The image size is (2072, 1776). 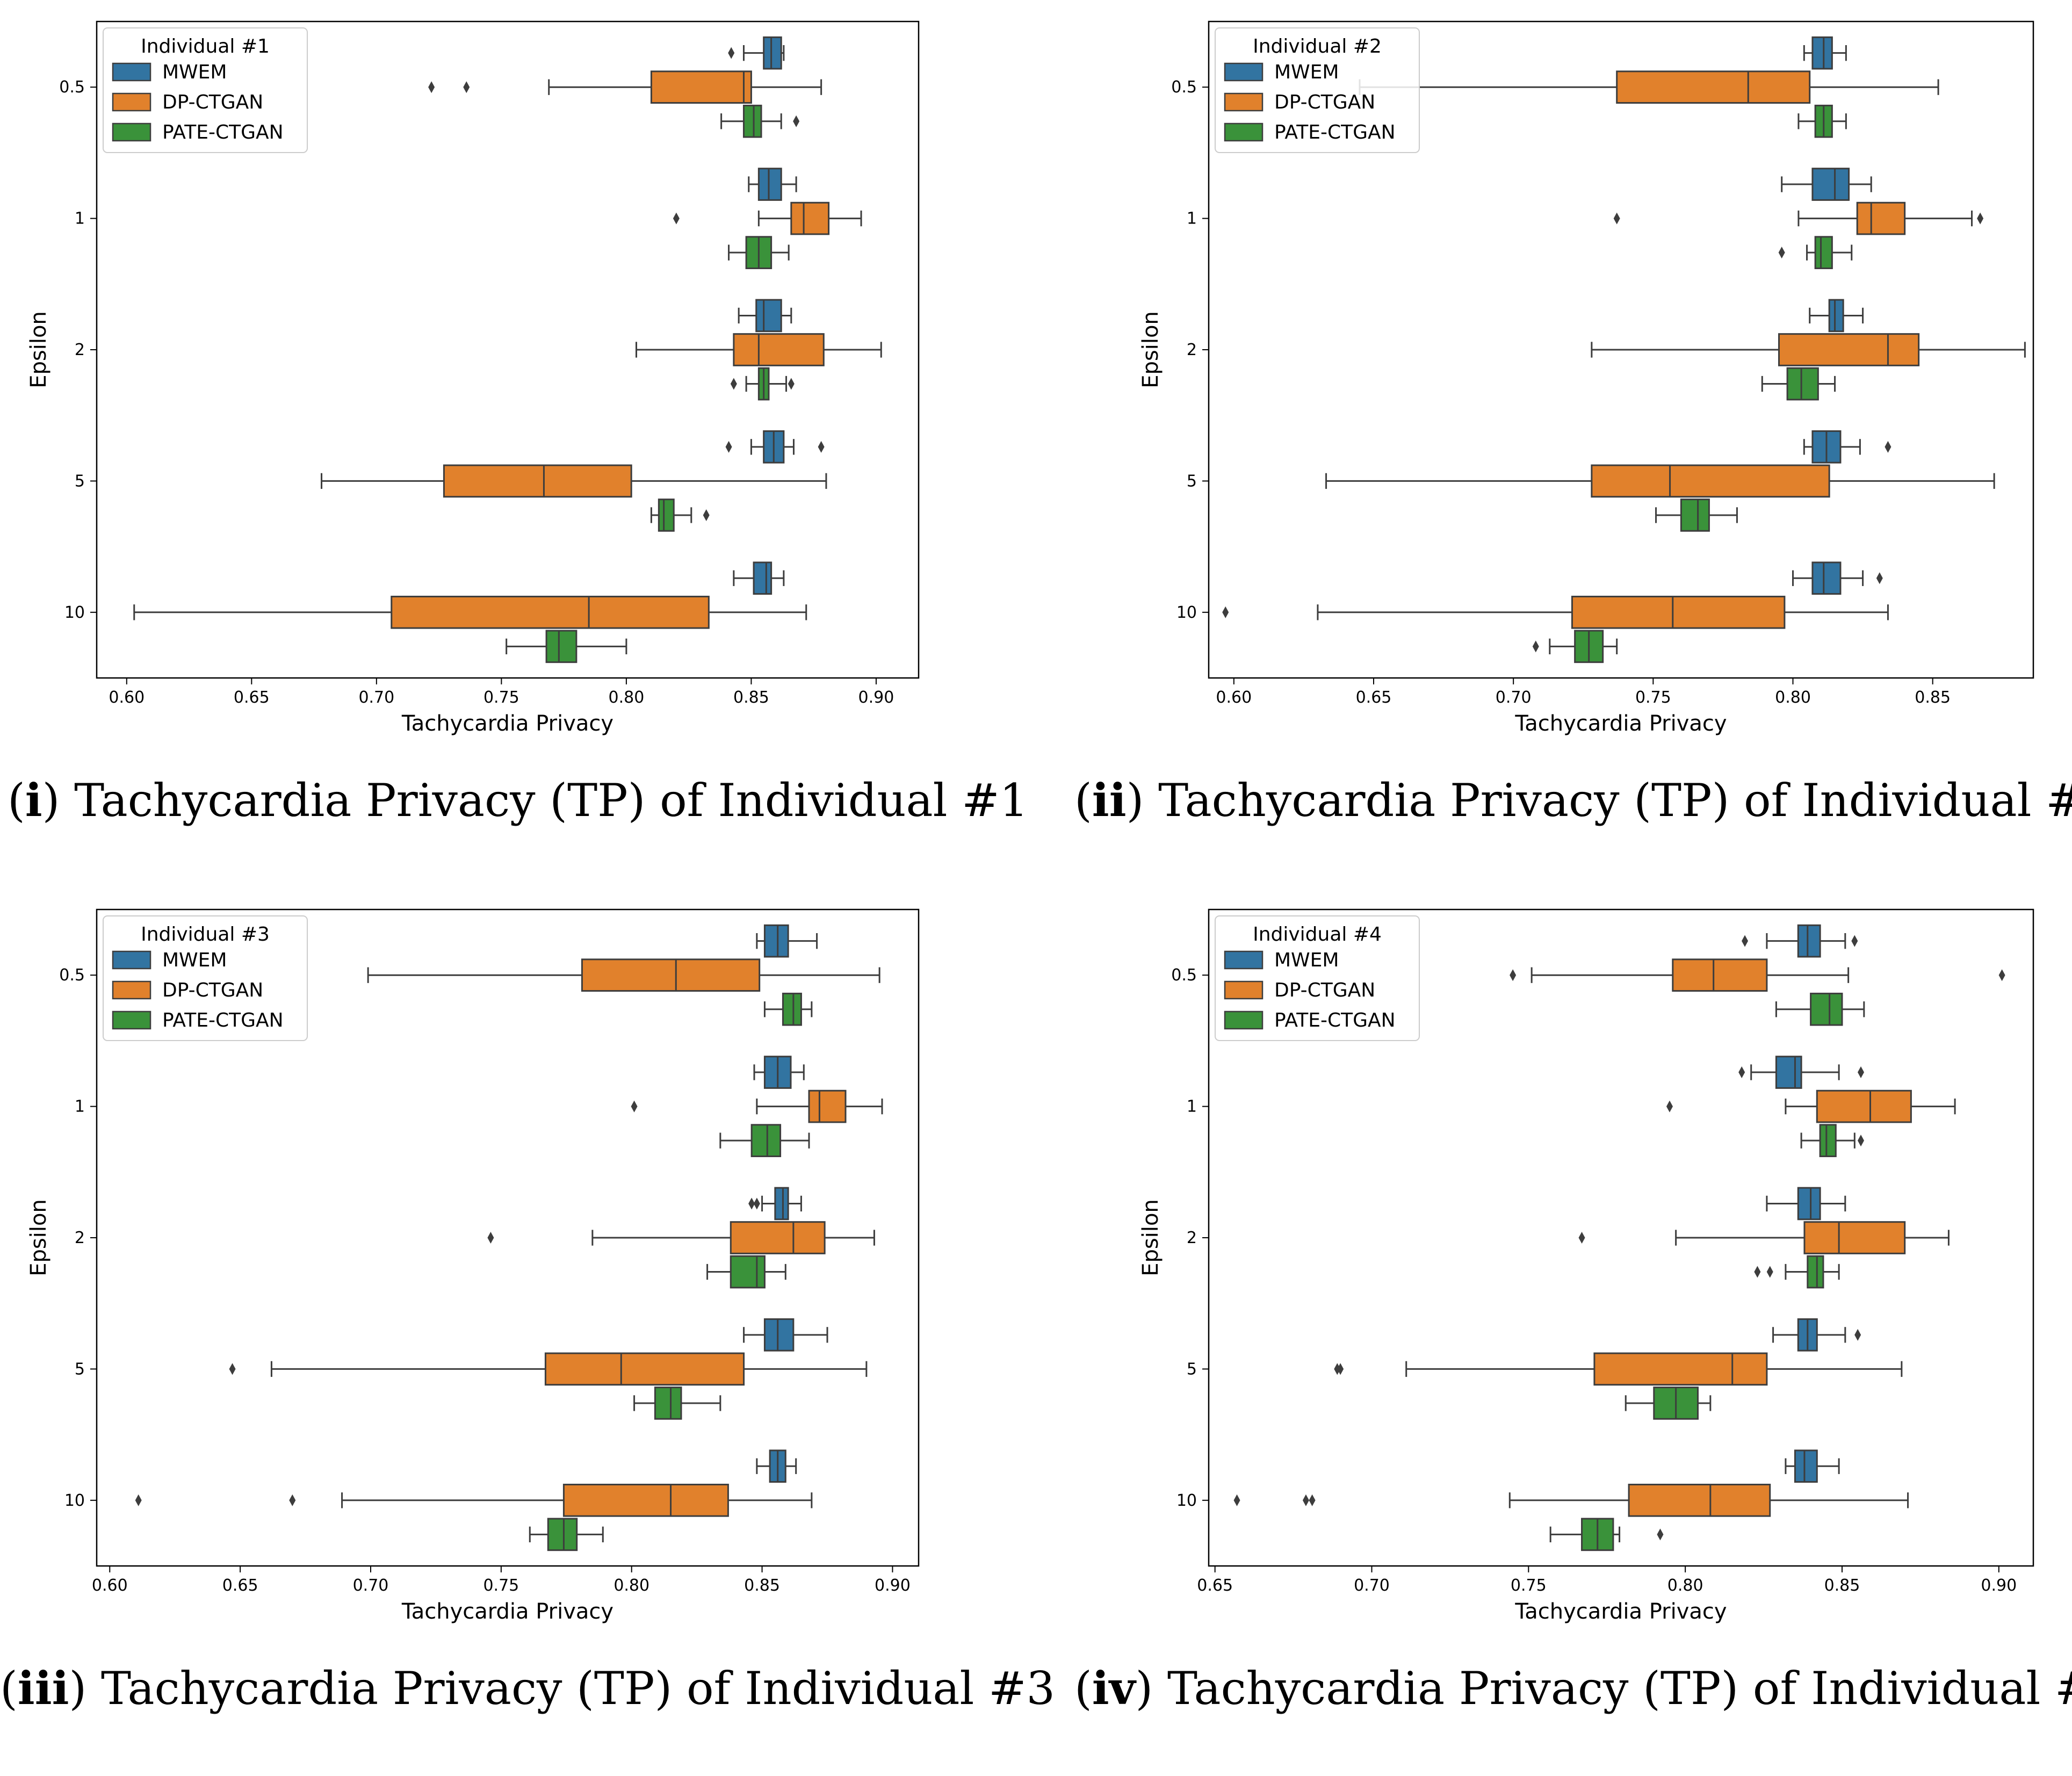 What do you see at coordinates (1109, 800) in the screenshot?
I see `caption-number: ii` at bounding box center [1109, 800].